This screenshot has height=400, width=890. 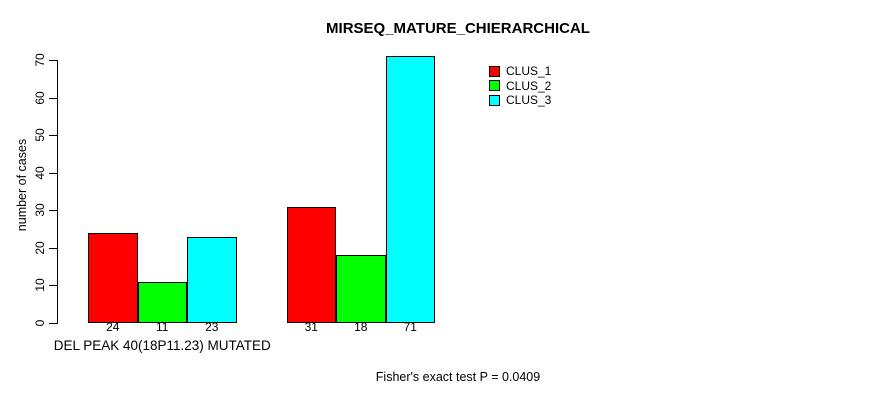 What do you see at coordinates (40, 173) in the screenshot?
I see `y-tick-label: 40` at bounding box center [40, 173].